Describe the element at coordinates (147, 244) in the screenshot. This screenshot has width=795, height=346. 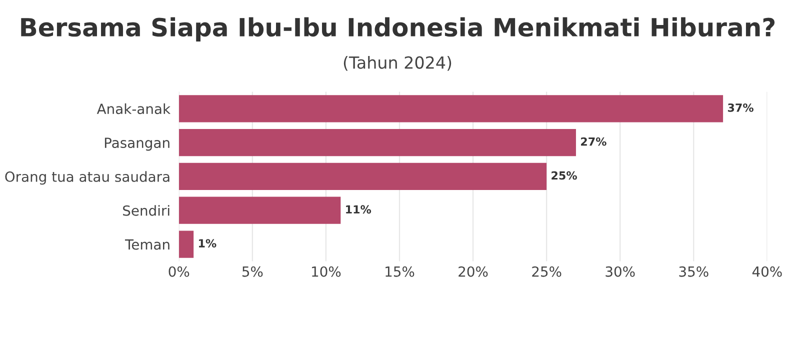
I see `y-tick-label: Teman` at that location.